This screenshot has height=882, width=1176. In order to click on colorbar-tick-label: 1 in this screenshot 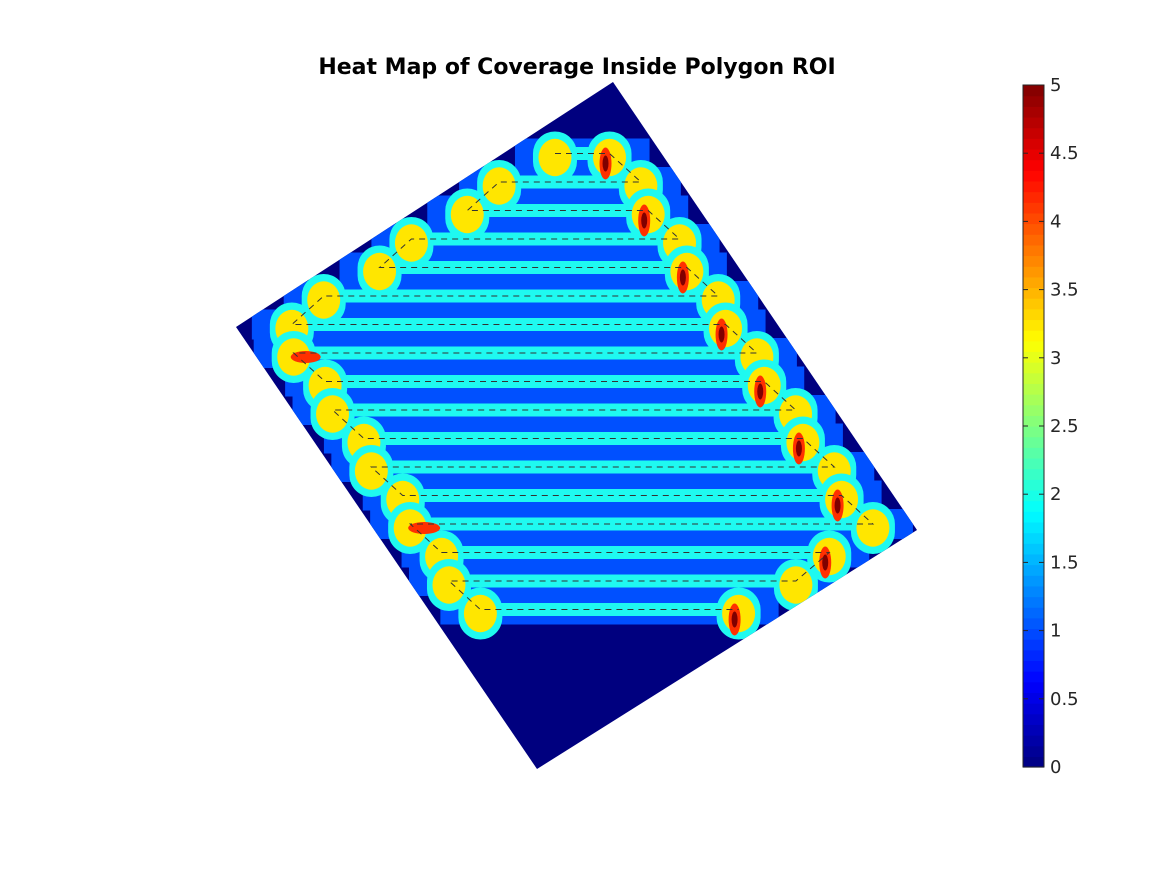, I will do `click(1055, 631)`.